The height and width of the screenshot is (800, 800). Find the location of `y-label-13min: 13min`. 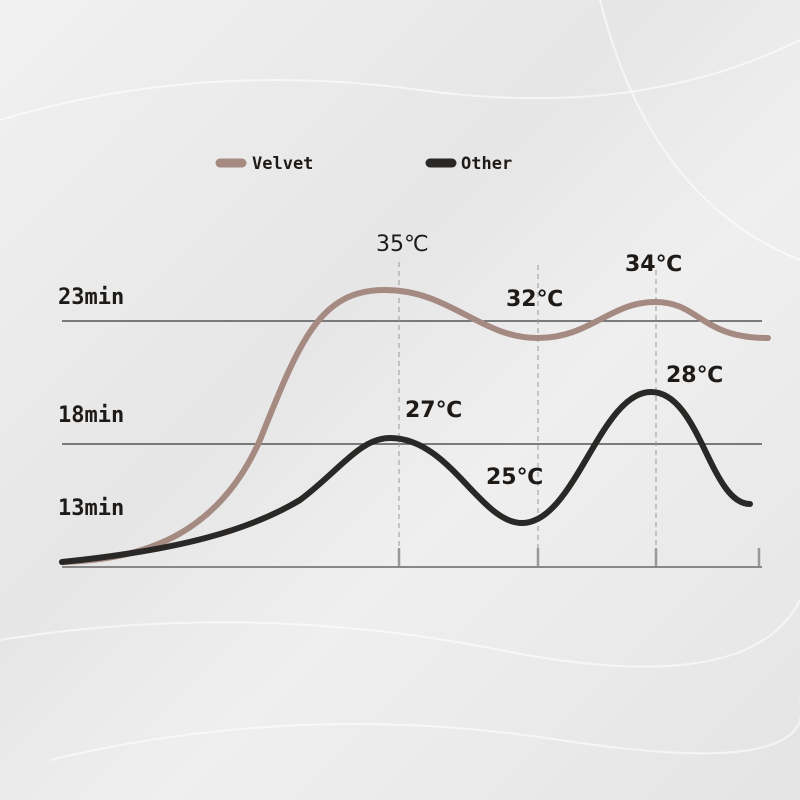

y-label-13min: 13min is located at coordinates (91, 508).